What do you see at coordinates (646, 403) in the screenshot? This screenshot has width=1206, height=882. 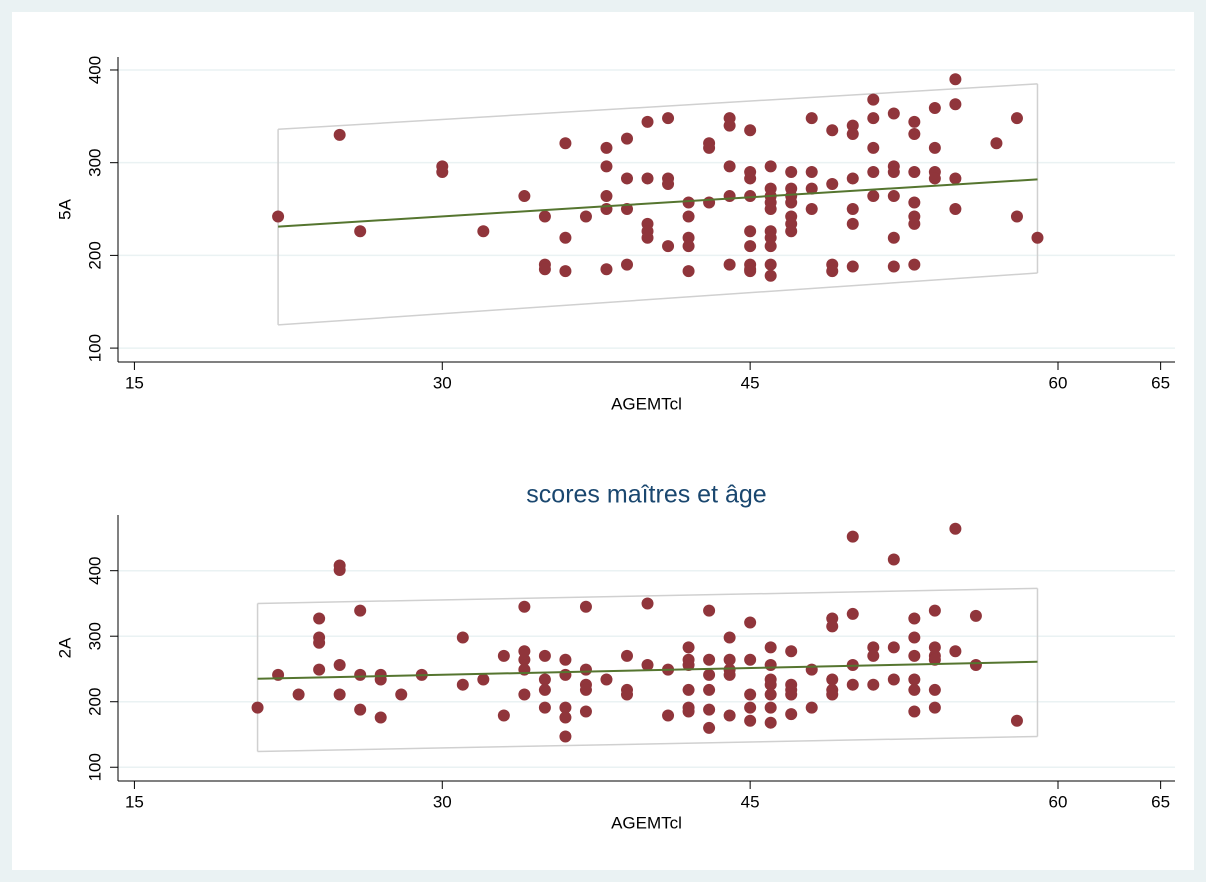 I see `x-axis-label: AGEMTcl` at bounding box center [646, 403].